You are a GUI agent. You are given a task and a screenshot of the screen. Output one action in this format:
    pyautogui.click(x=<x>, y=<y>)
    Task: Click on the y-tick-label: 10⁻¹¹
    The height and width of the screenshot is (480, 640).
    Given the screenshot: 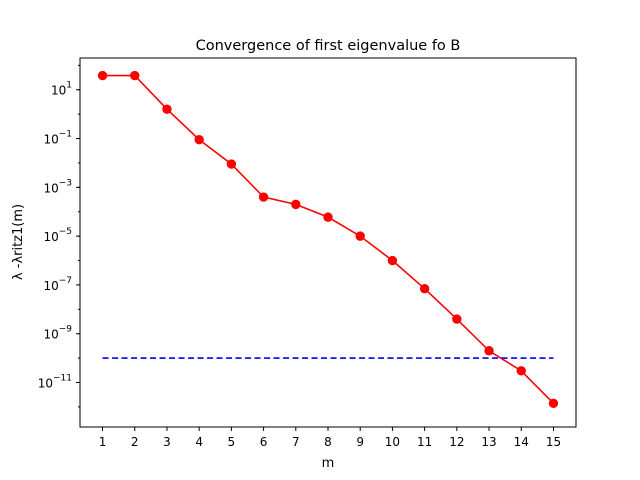 What is the action you would take?
    pyautogui.click(x=55, y=382)
    